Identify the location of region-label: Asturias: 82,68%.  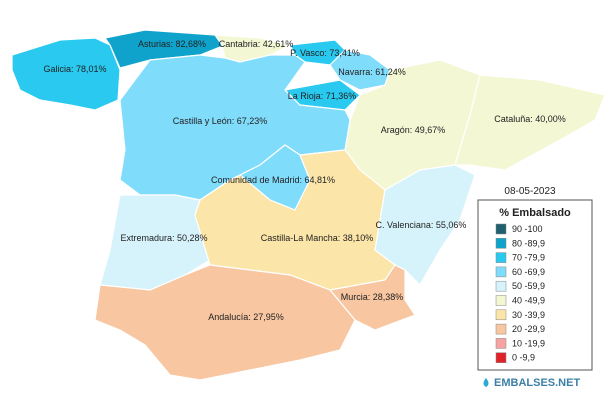
(172, 44).